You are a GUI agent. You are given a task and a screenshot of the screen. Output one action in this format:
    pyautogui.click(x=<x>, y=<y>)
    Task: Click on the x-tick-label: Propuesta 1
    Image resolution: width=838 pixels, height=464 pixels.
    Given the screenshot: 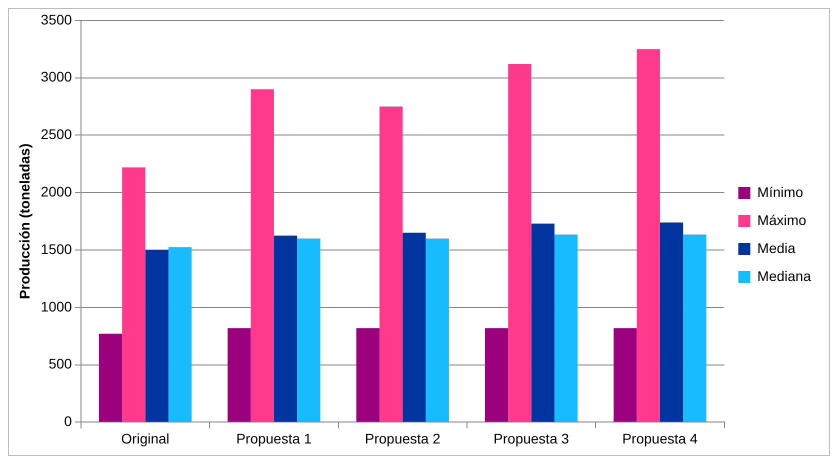 What is the action you would take?
    pyautogui.click(x=274, y=438)
    